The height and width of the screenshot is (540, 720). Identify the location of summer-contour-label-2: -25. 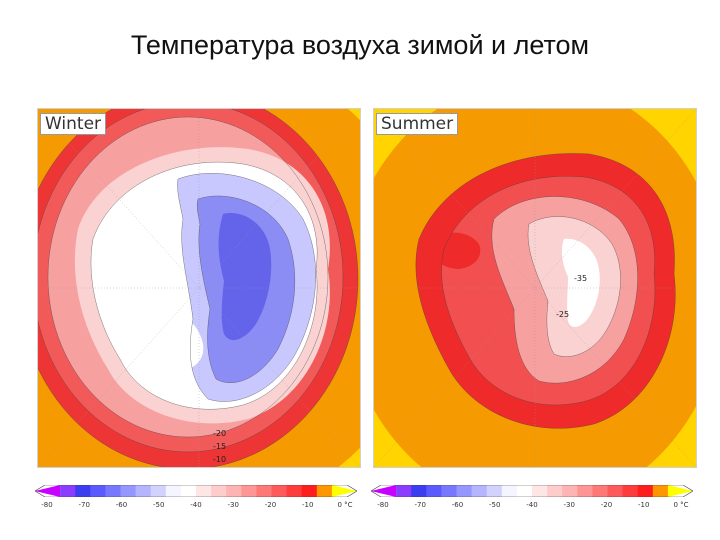
(562, 314).